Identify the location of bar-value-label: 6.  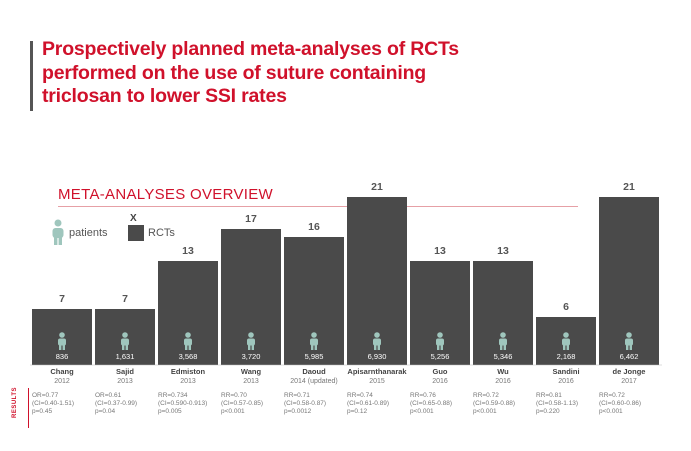
(566, 307).